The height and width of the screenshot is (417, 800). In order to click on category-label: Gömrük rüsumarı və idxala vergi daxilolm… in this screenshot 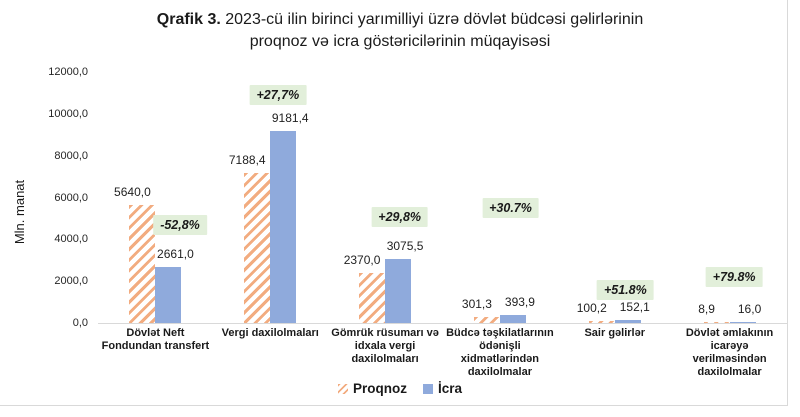, I will do `click(385, 346)`.